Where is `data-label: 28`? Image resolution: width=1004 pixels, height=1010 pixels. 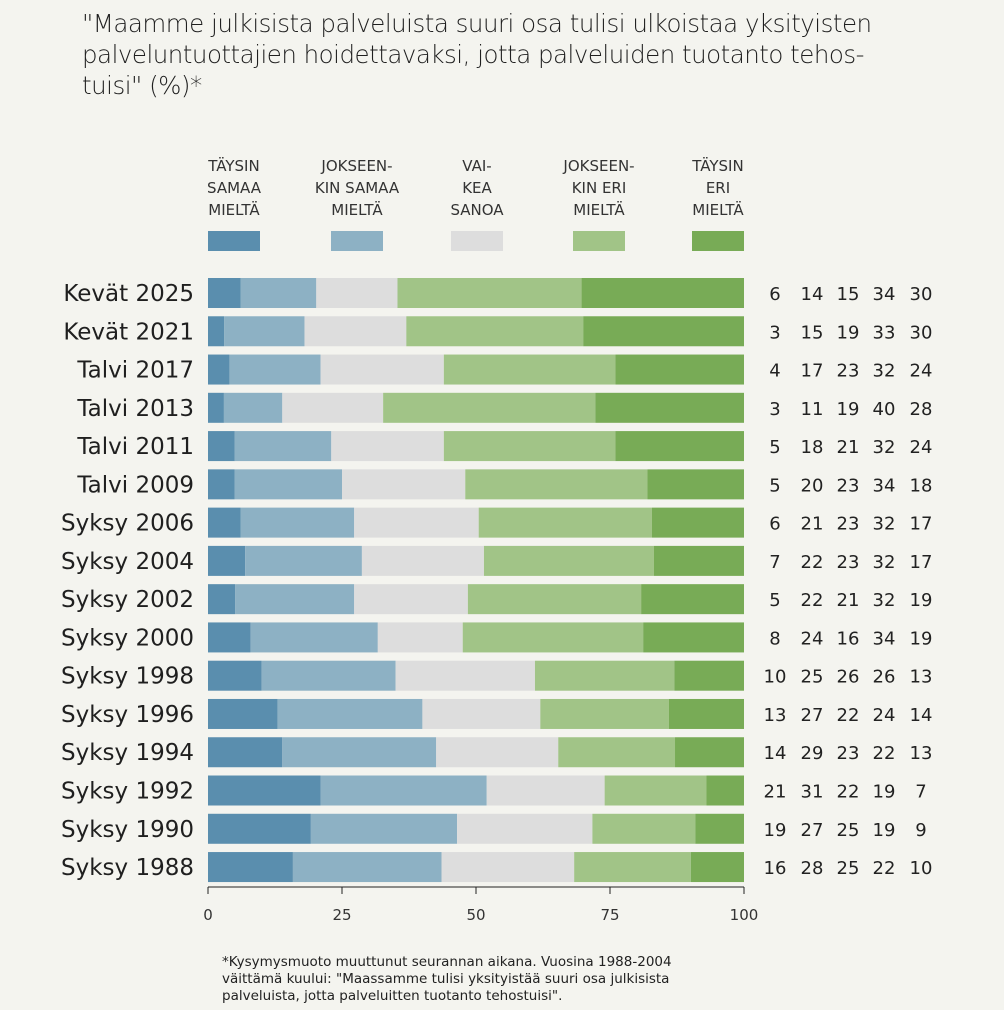 data-label: 28 is located at coordinates (812, 868).